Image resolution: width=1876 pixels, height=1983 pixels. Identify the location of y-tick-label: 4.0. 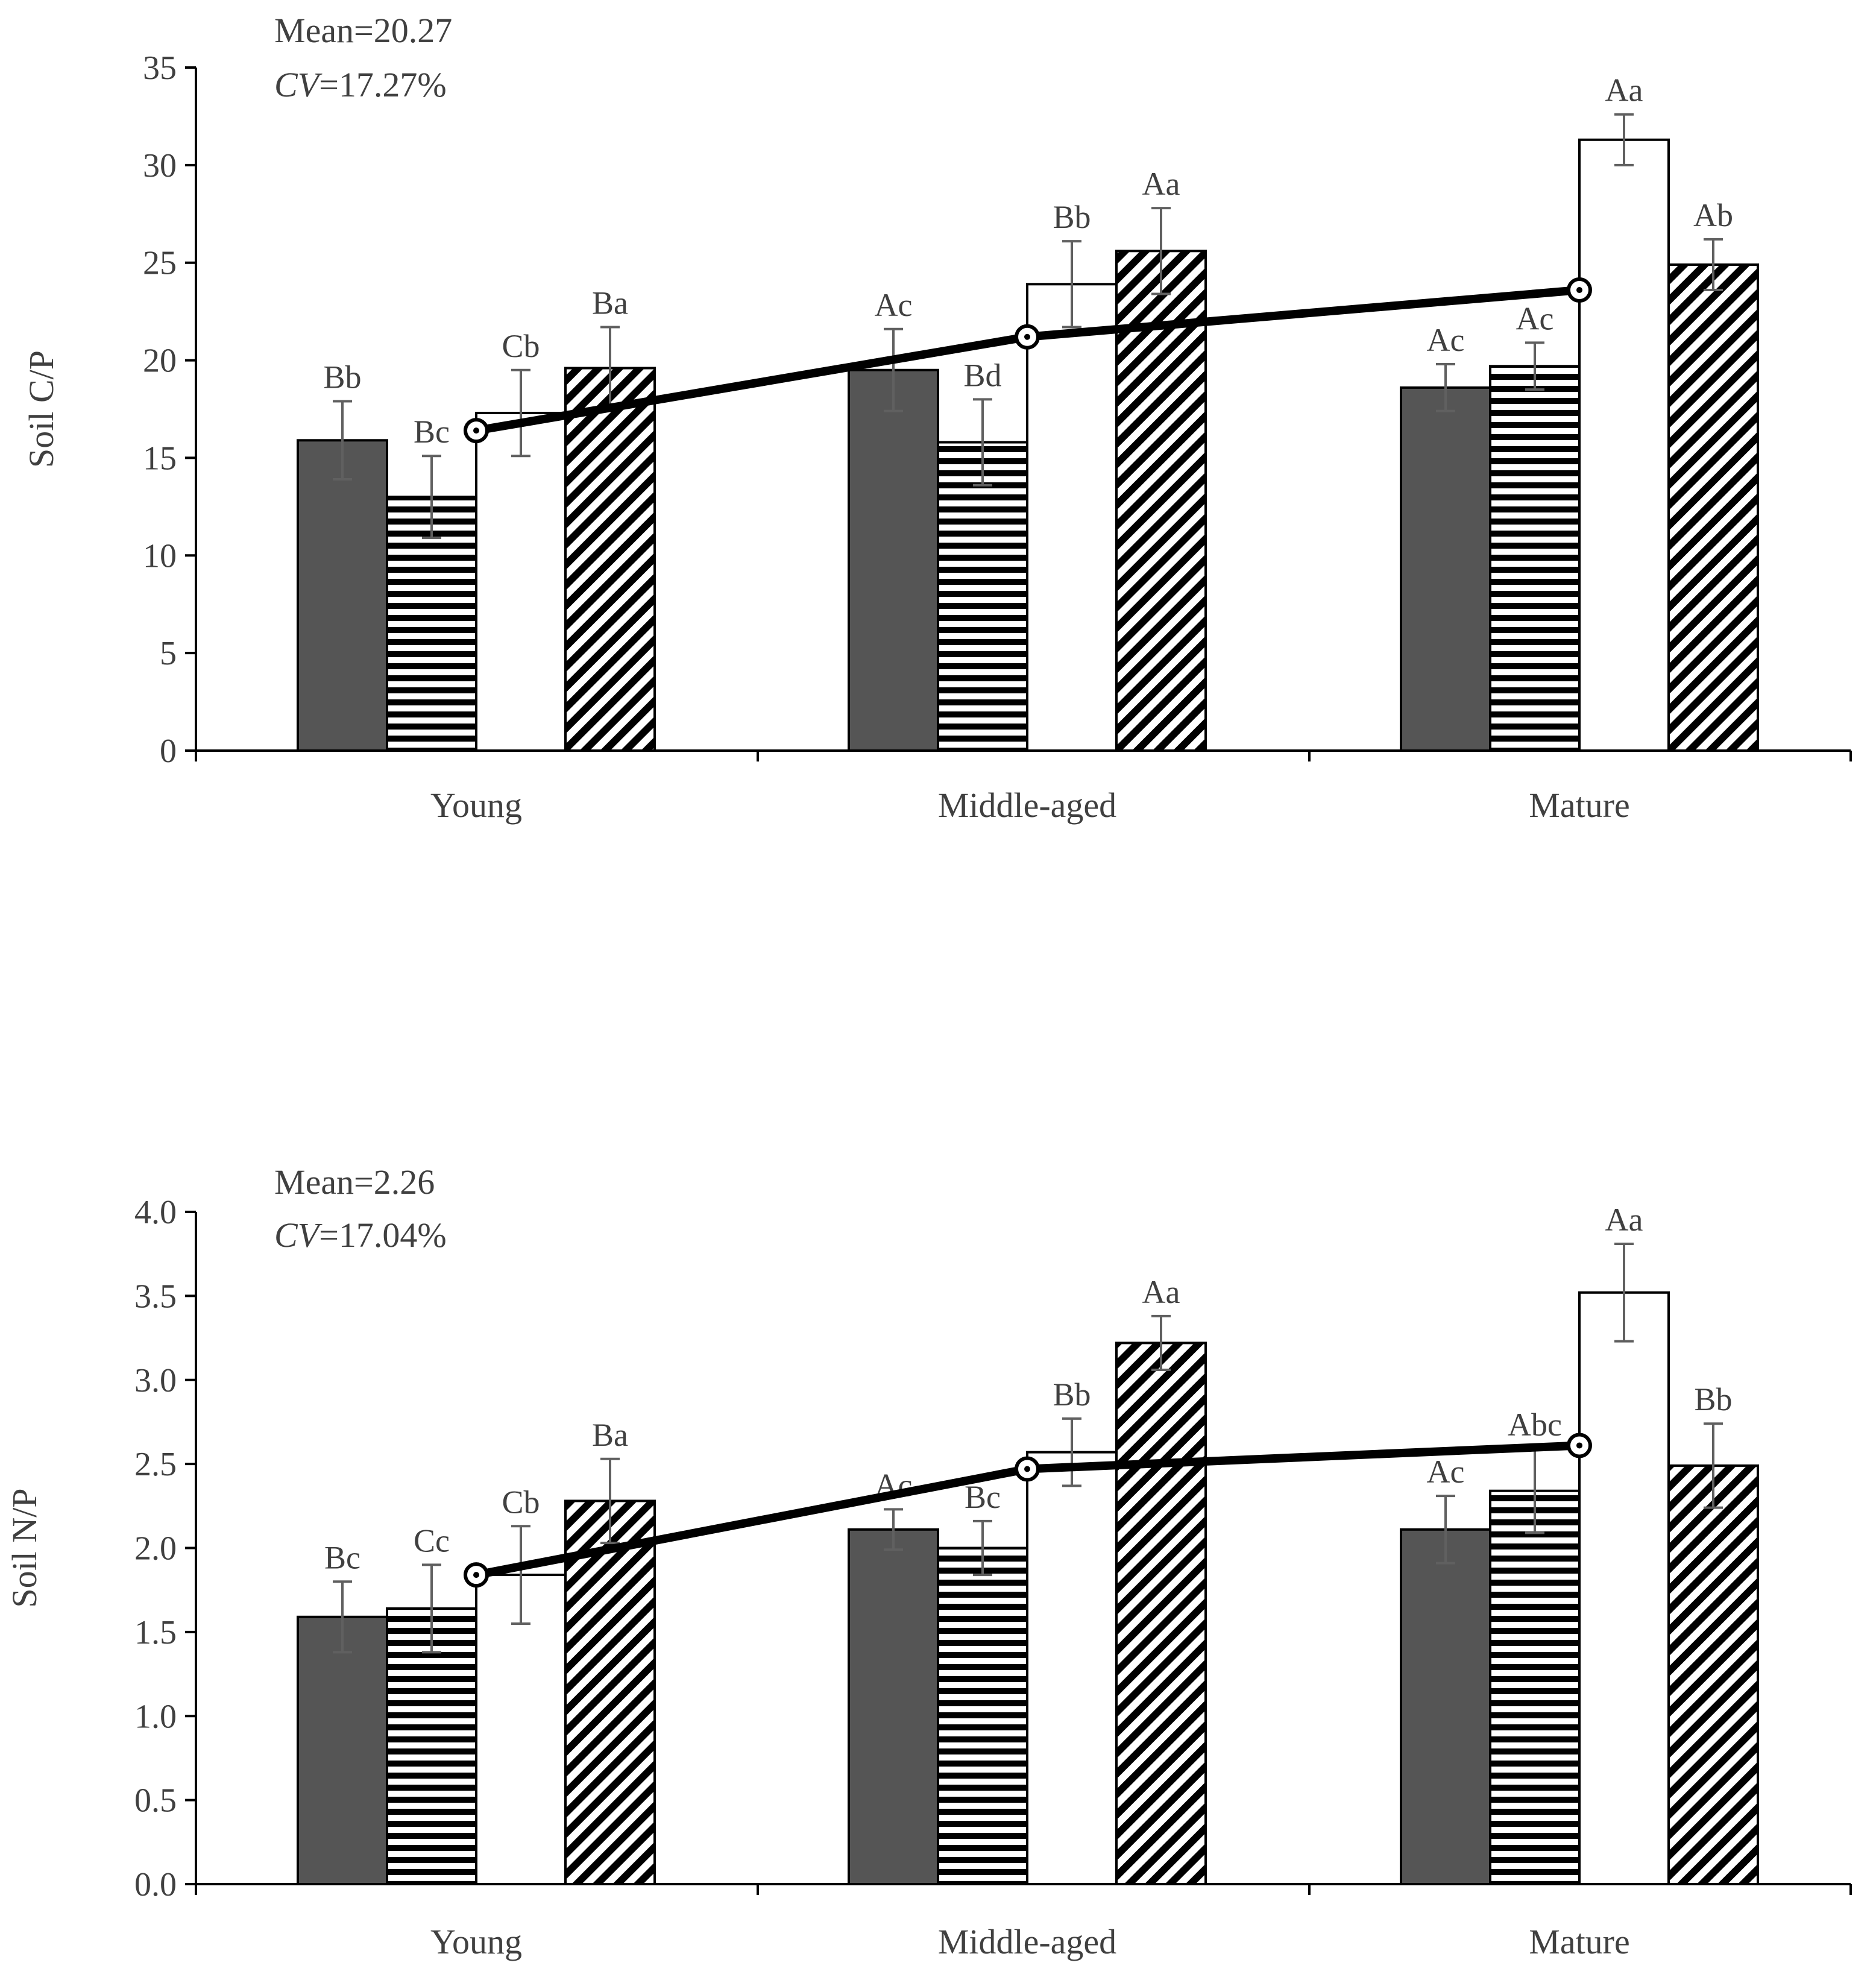
(155, 1212).